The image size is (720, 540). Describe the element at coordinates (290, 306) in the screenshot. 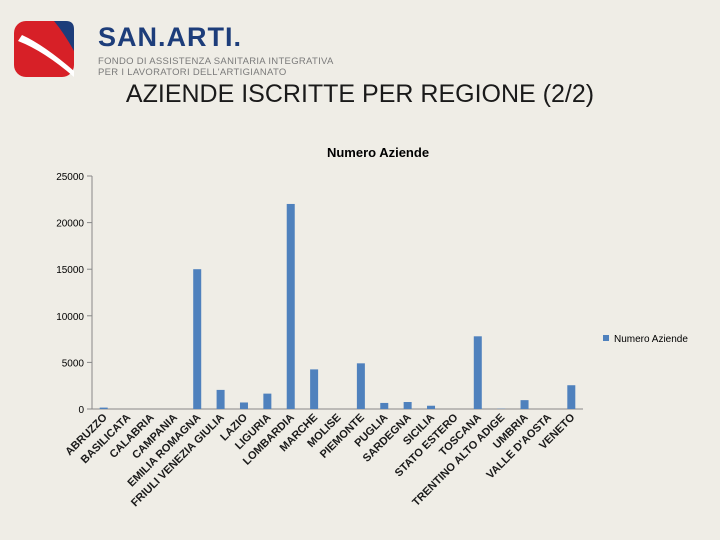

I see `bar-lombardia` at that location.